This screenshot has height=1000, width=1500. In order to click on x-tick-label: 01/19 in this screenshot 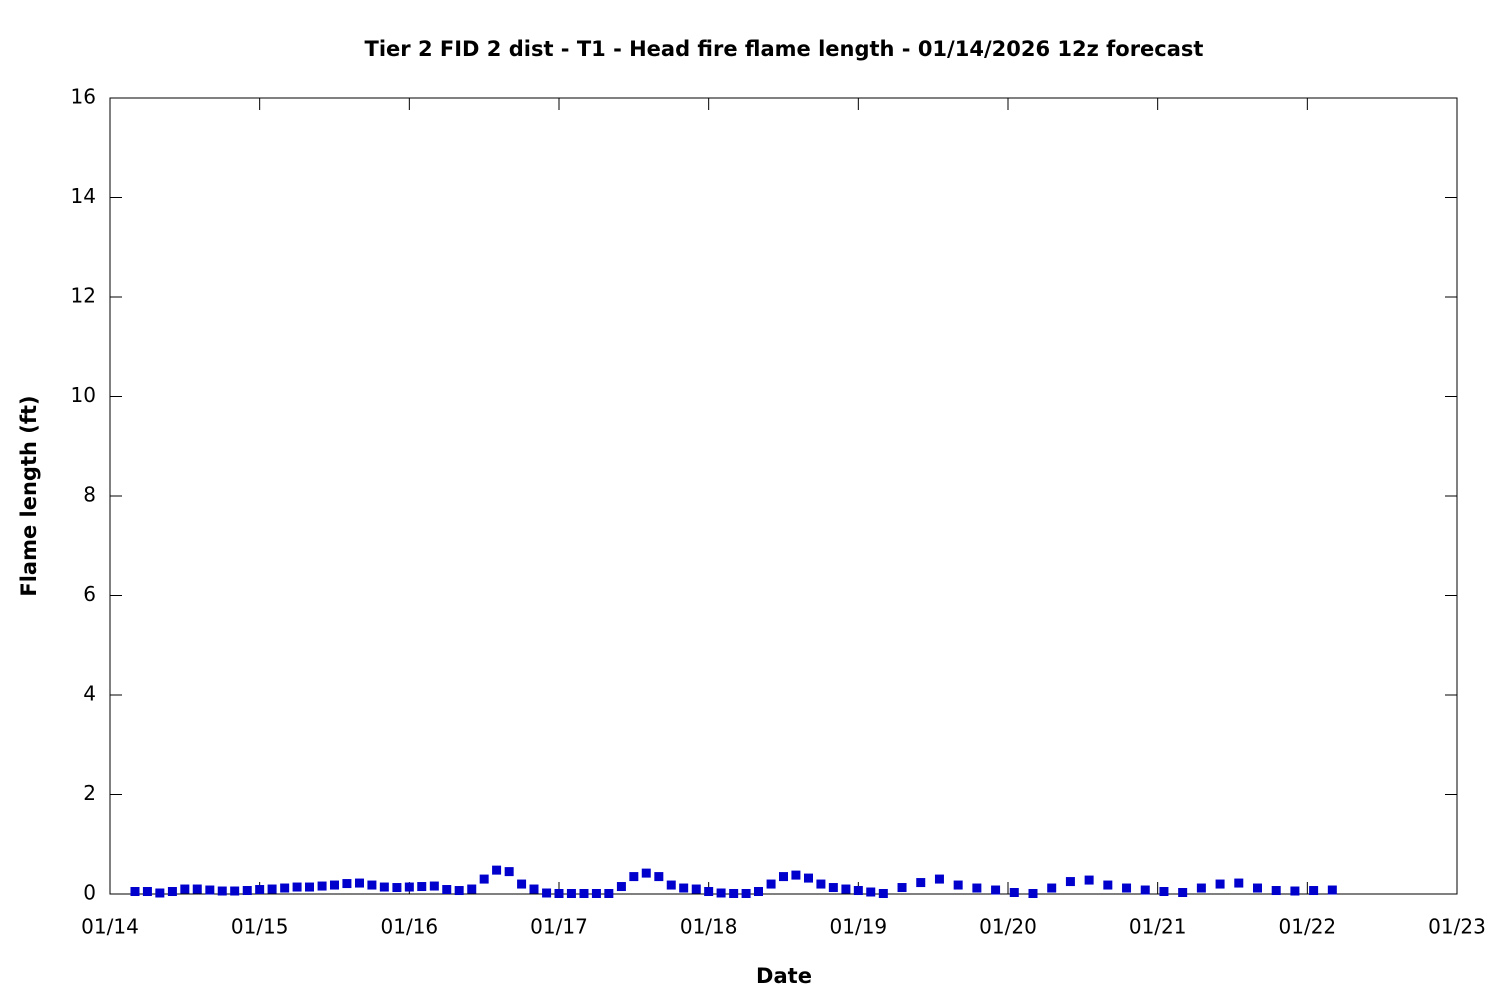, I will do `click(859, 927)`.